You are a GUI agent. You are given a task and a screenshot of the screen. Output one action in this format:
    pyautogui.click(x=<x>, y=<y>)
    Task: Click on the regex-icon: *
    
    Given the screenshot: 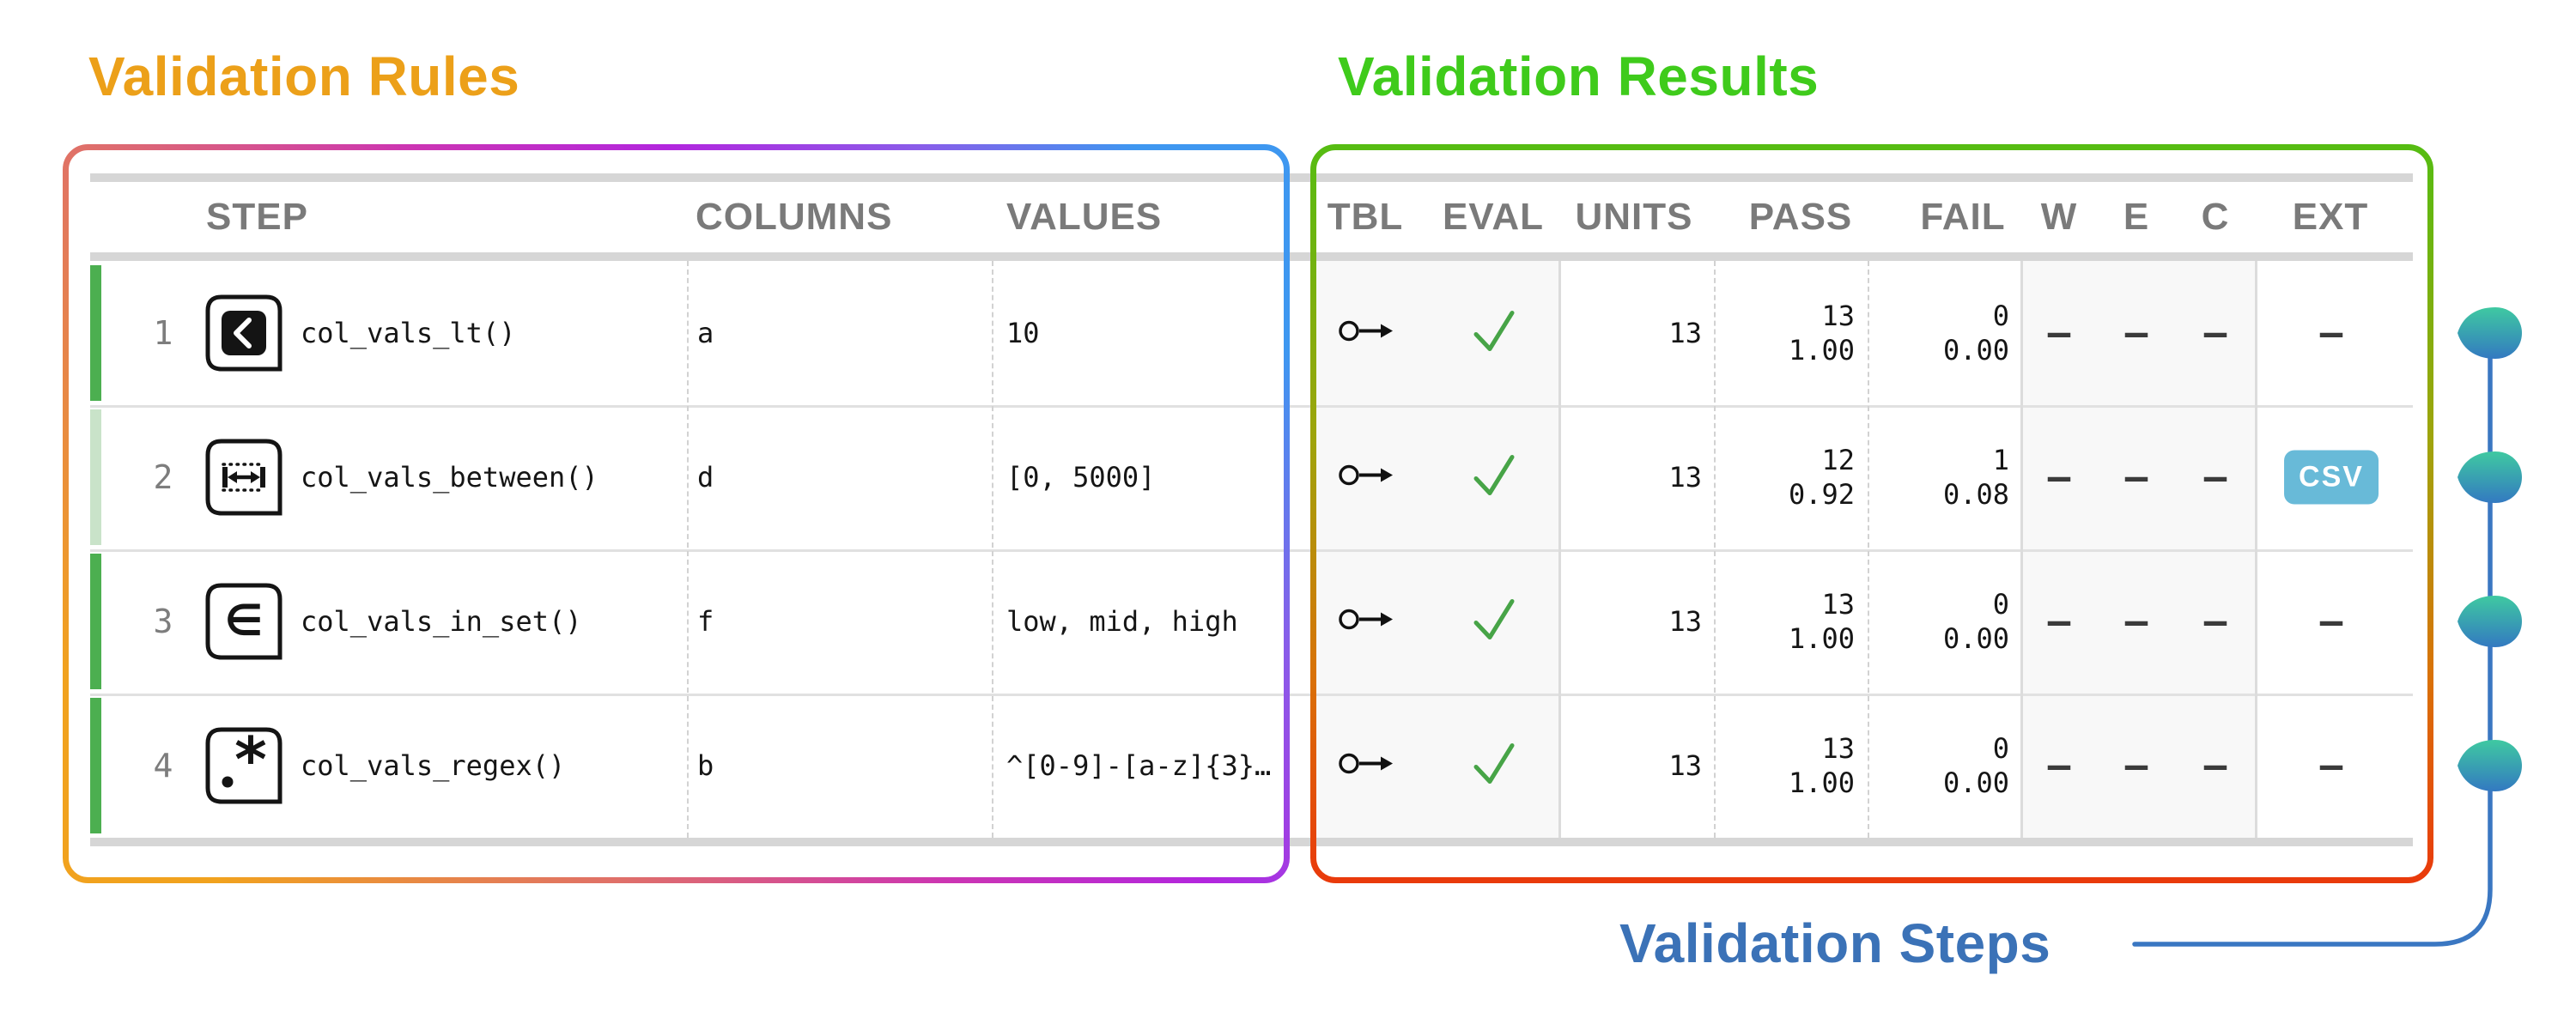 What is the action you would take?
    pyautogui.click(x=243, y=764)
    